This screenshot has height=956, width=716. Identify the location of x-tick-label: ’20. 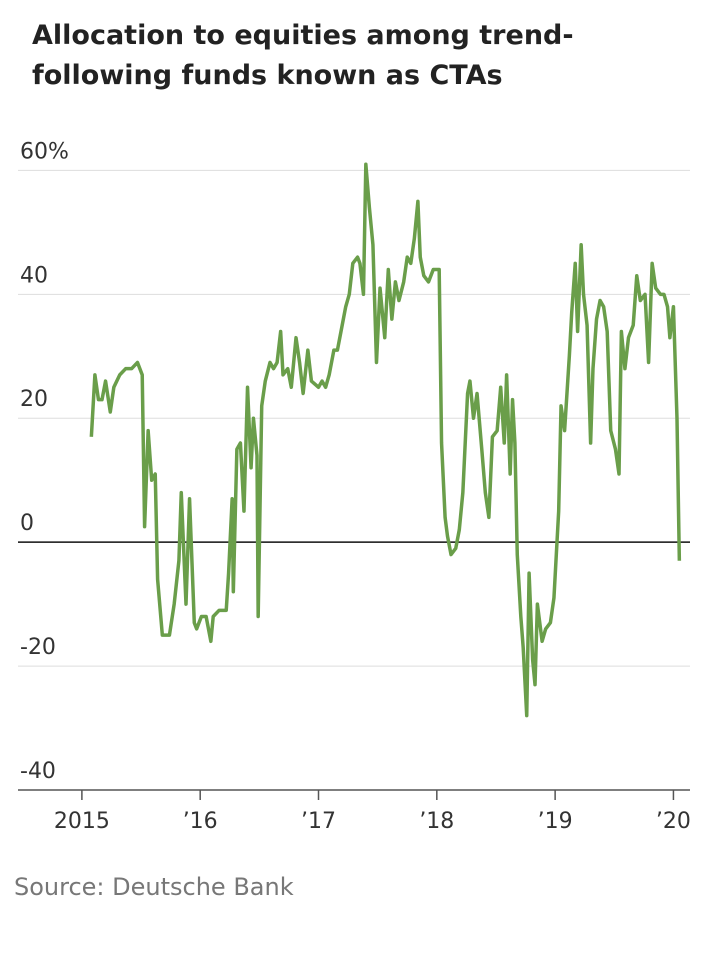
(673, 821).